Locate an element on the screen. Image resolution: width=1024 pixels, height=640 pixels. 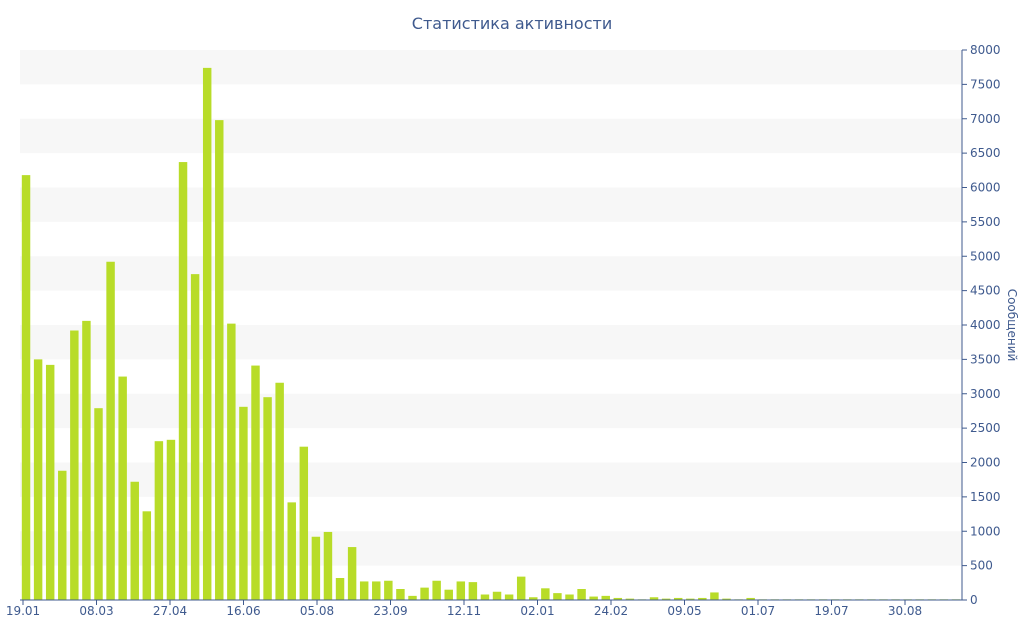
x-tick-label: 01.07 is located at coordinates (758, 611).